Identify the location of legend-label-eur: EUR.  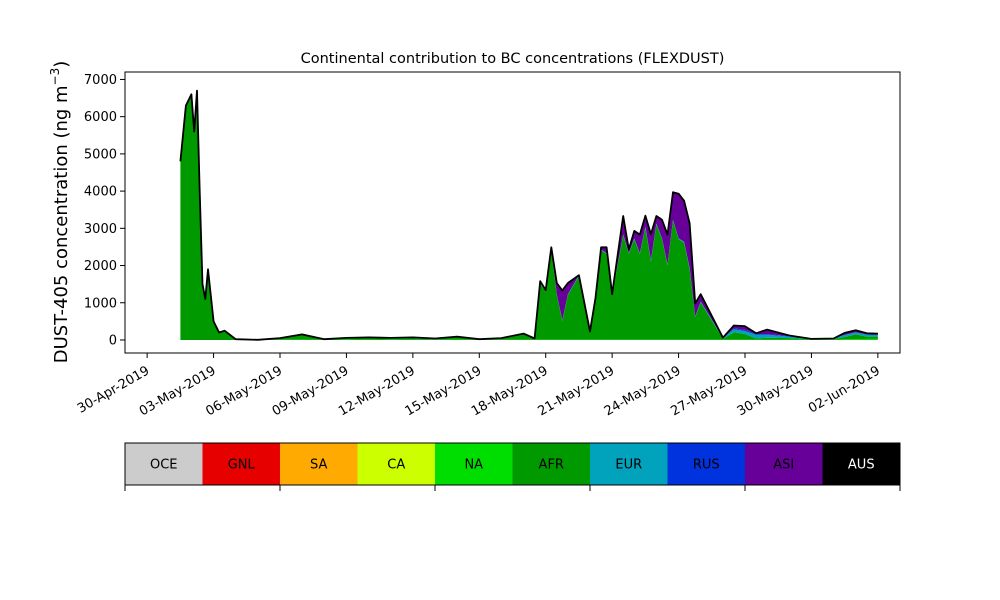
(628, 465).